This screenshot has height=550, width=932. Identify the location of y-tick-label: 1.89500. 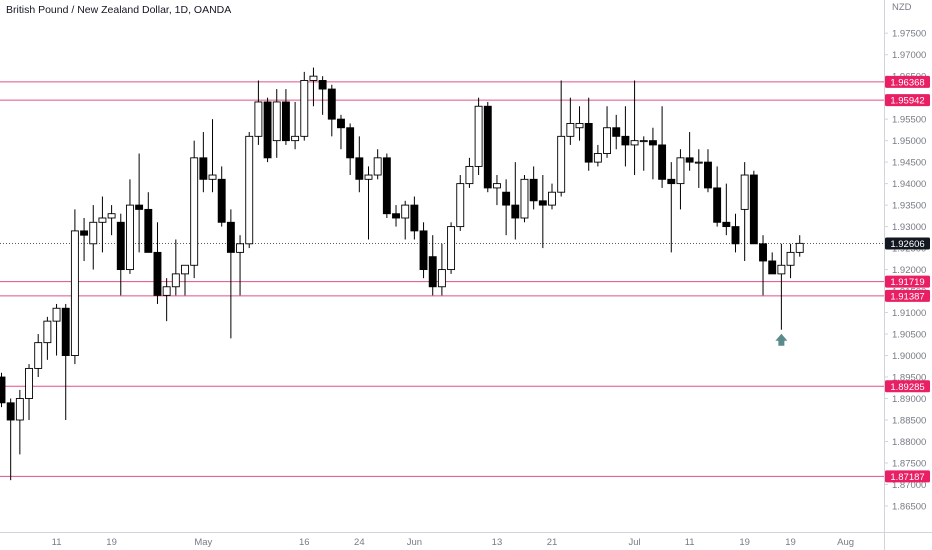
(909, 378).